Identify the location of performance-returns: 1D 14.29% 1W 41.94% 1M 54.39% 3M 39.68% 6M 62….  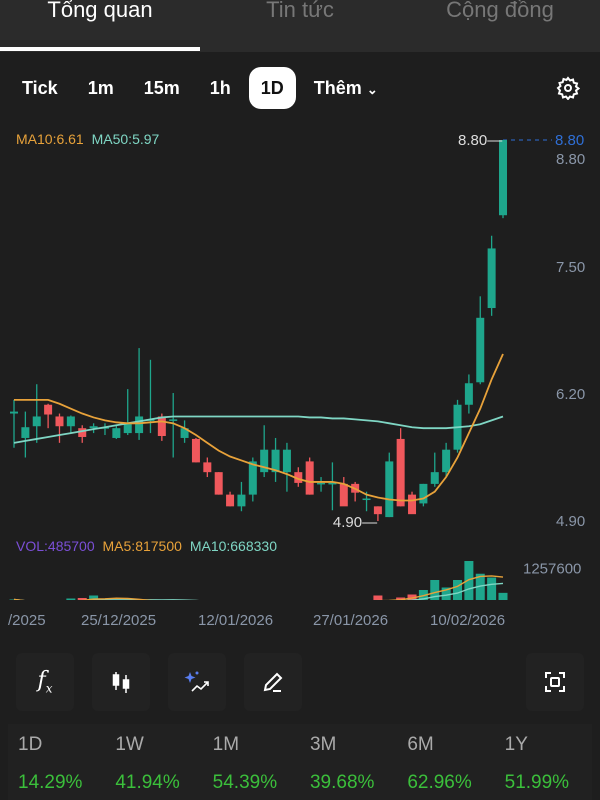
(300, 762).